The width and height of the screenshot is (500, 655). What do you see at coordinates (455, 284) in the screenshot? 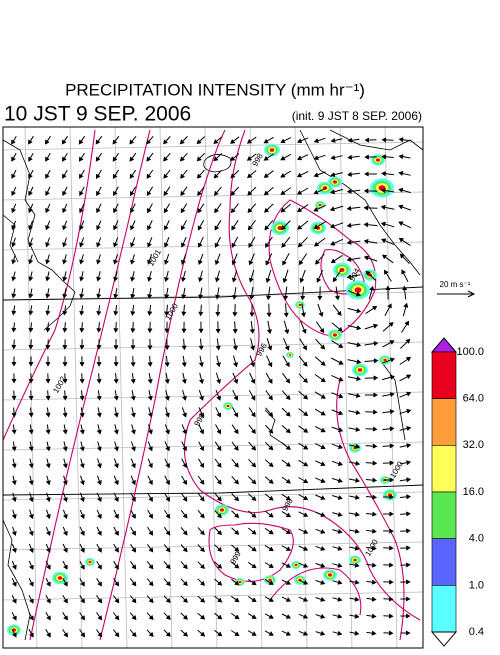
I see `reference-vector-label: 20 m s⁻¹` at bounding box center [455, 284].